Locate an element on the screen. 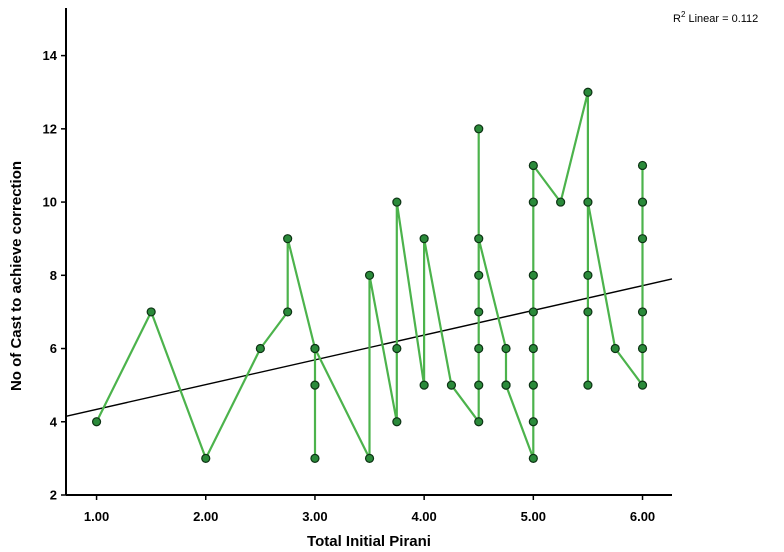  y-tick-label: 10 is located at coordinates (50, 202).